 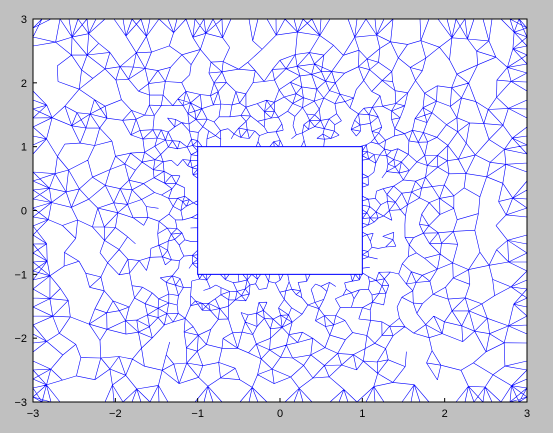 What do you see at coordinates (29, 20) in the screenshot?
I see `y-tick-3: 3` at bounding box center [29, 20].